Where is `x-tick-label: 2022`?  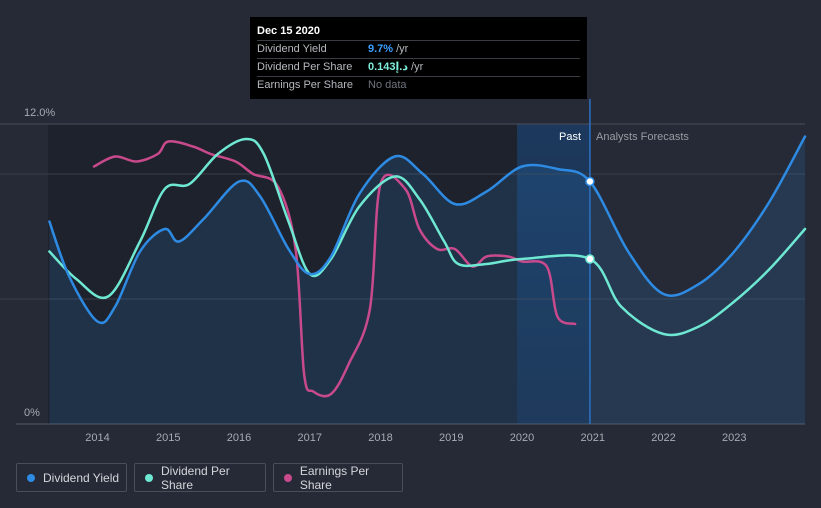 x-tick-label: 2022 is located at coordinates (663, 438).